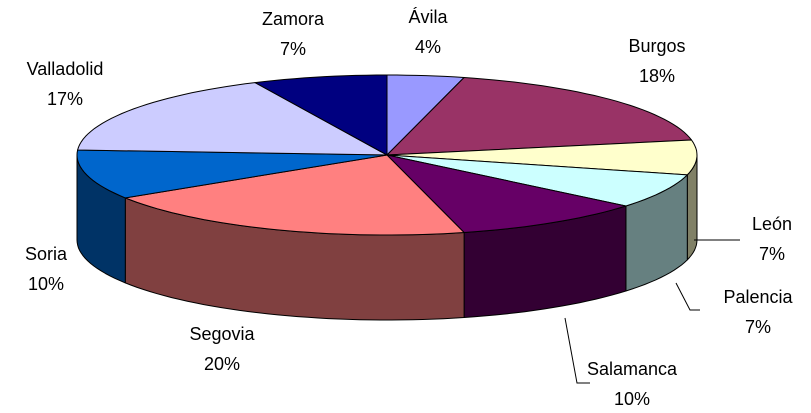 The height and width of the screenshot is (413, 811). Describe the element at coordinates (428, 47) in the screenshot. I see `value-label: 4%` at that location.